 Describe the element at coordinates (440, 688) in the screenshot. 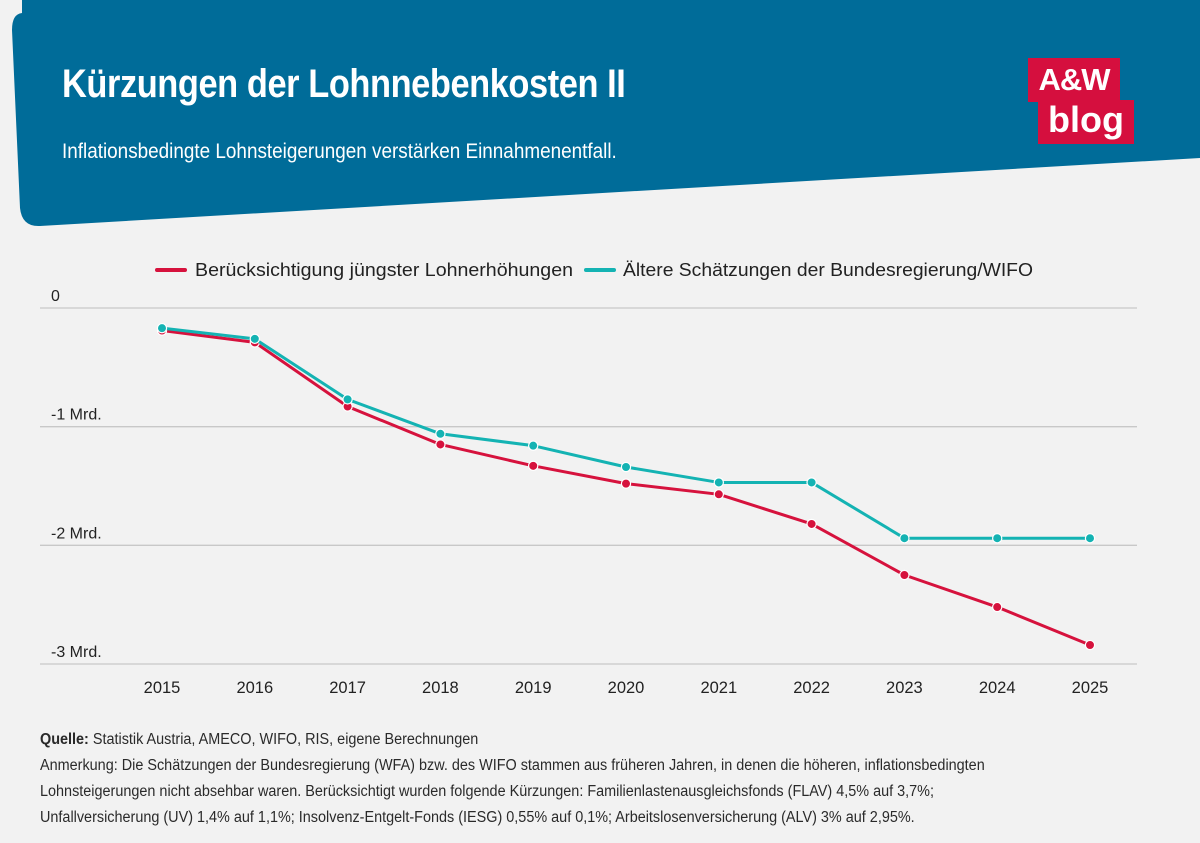

I see `x-tick-label: 2018` at that location.